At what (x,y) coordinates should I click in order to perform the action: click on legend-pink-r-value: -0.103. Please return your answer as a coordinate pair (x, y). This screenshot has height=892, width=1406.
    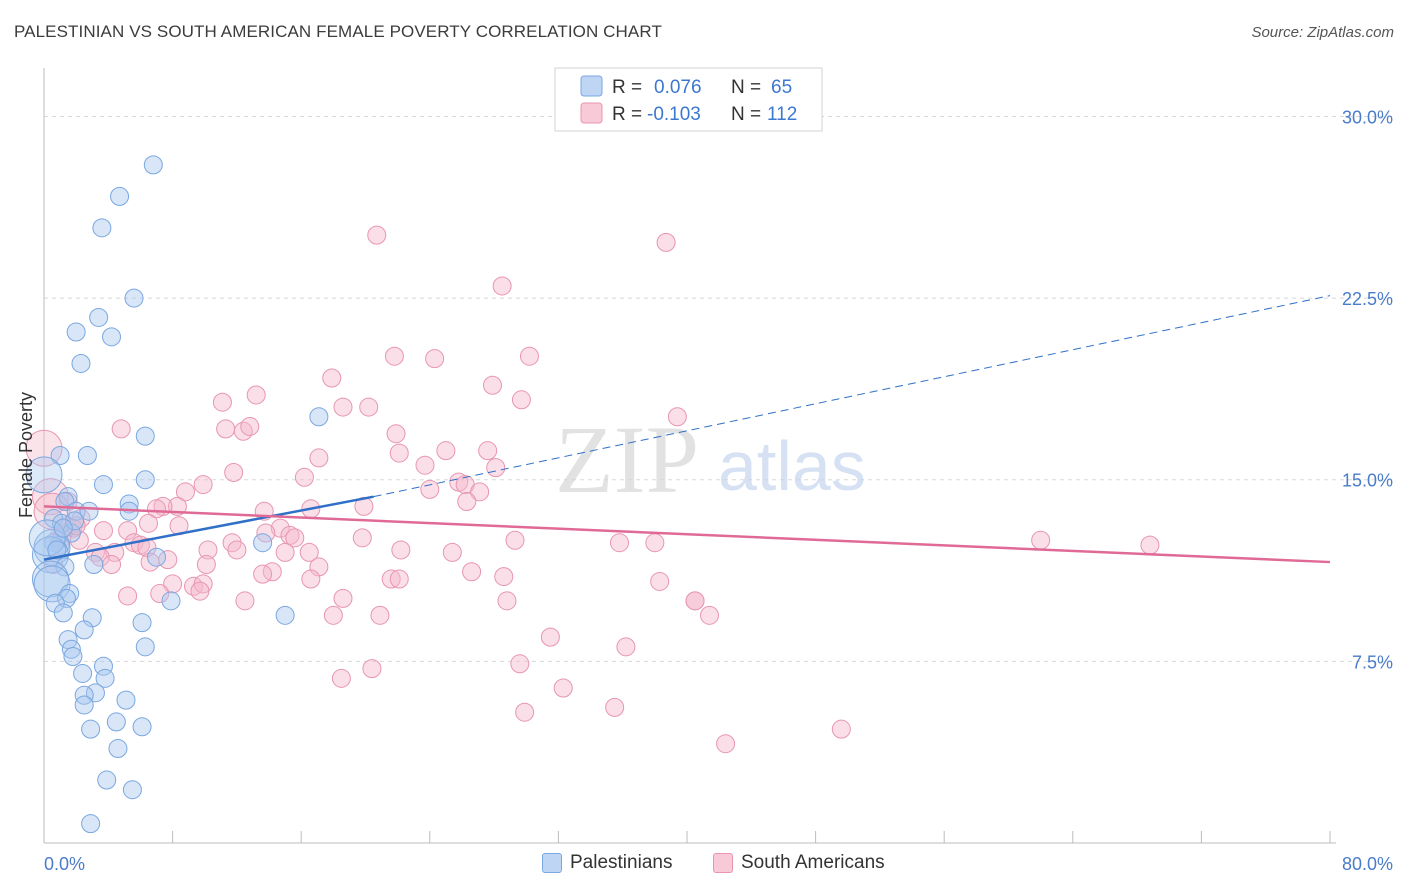
    Looking at the image, I should click on (674, 114).